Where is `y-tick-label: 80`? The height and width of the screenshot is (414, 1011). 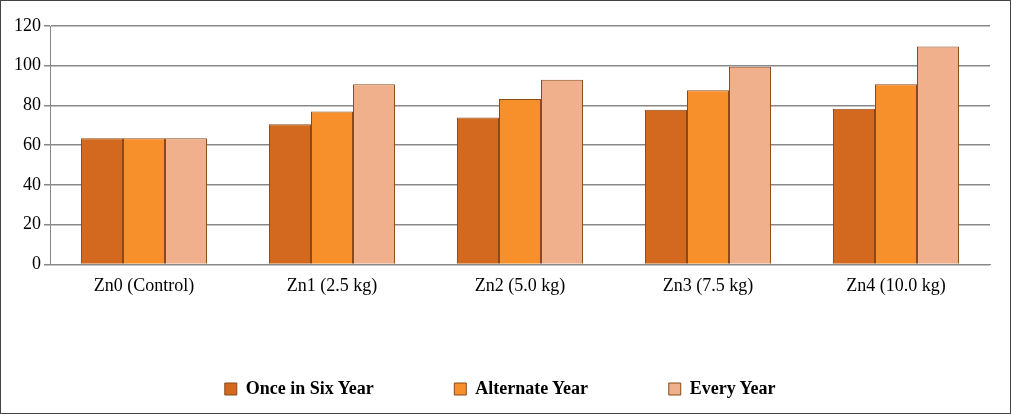
y-tick-label: 80 is located at coordinates (32, 104).